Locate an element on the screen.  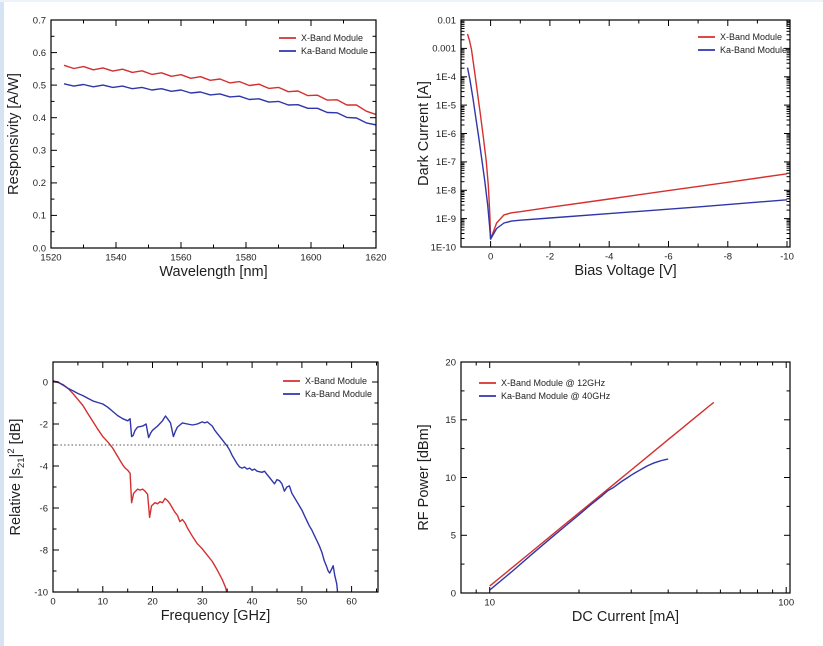
y-axis-title: Responsivity [A/W] is located at coordinates (14, 134).